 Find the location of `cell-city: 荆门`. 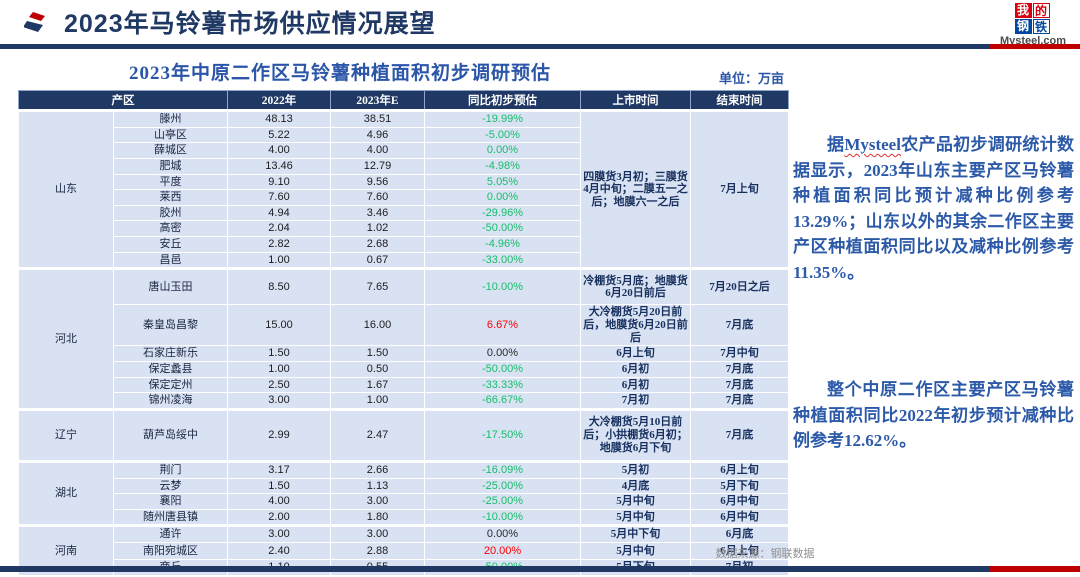

cell-city: 荆门 is located at coordinates (170, 469).